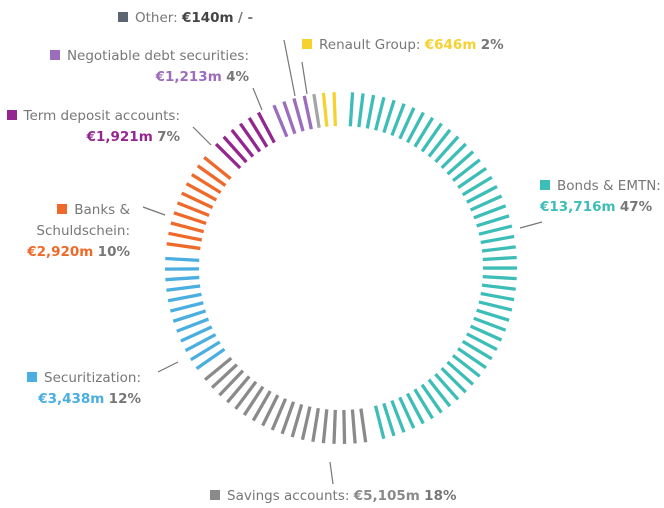 This screenshot has height=508, width=664. I want to click on category-label: Negotiable debt securities:, so click(157, 56).